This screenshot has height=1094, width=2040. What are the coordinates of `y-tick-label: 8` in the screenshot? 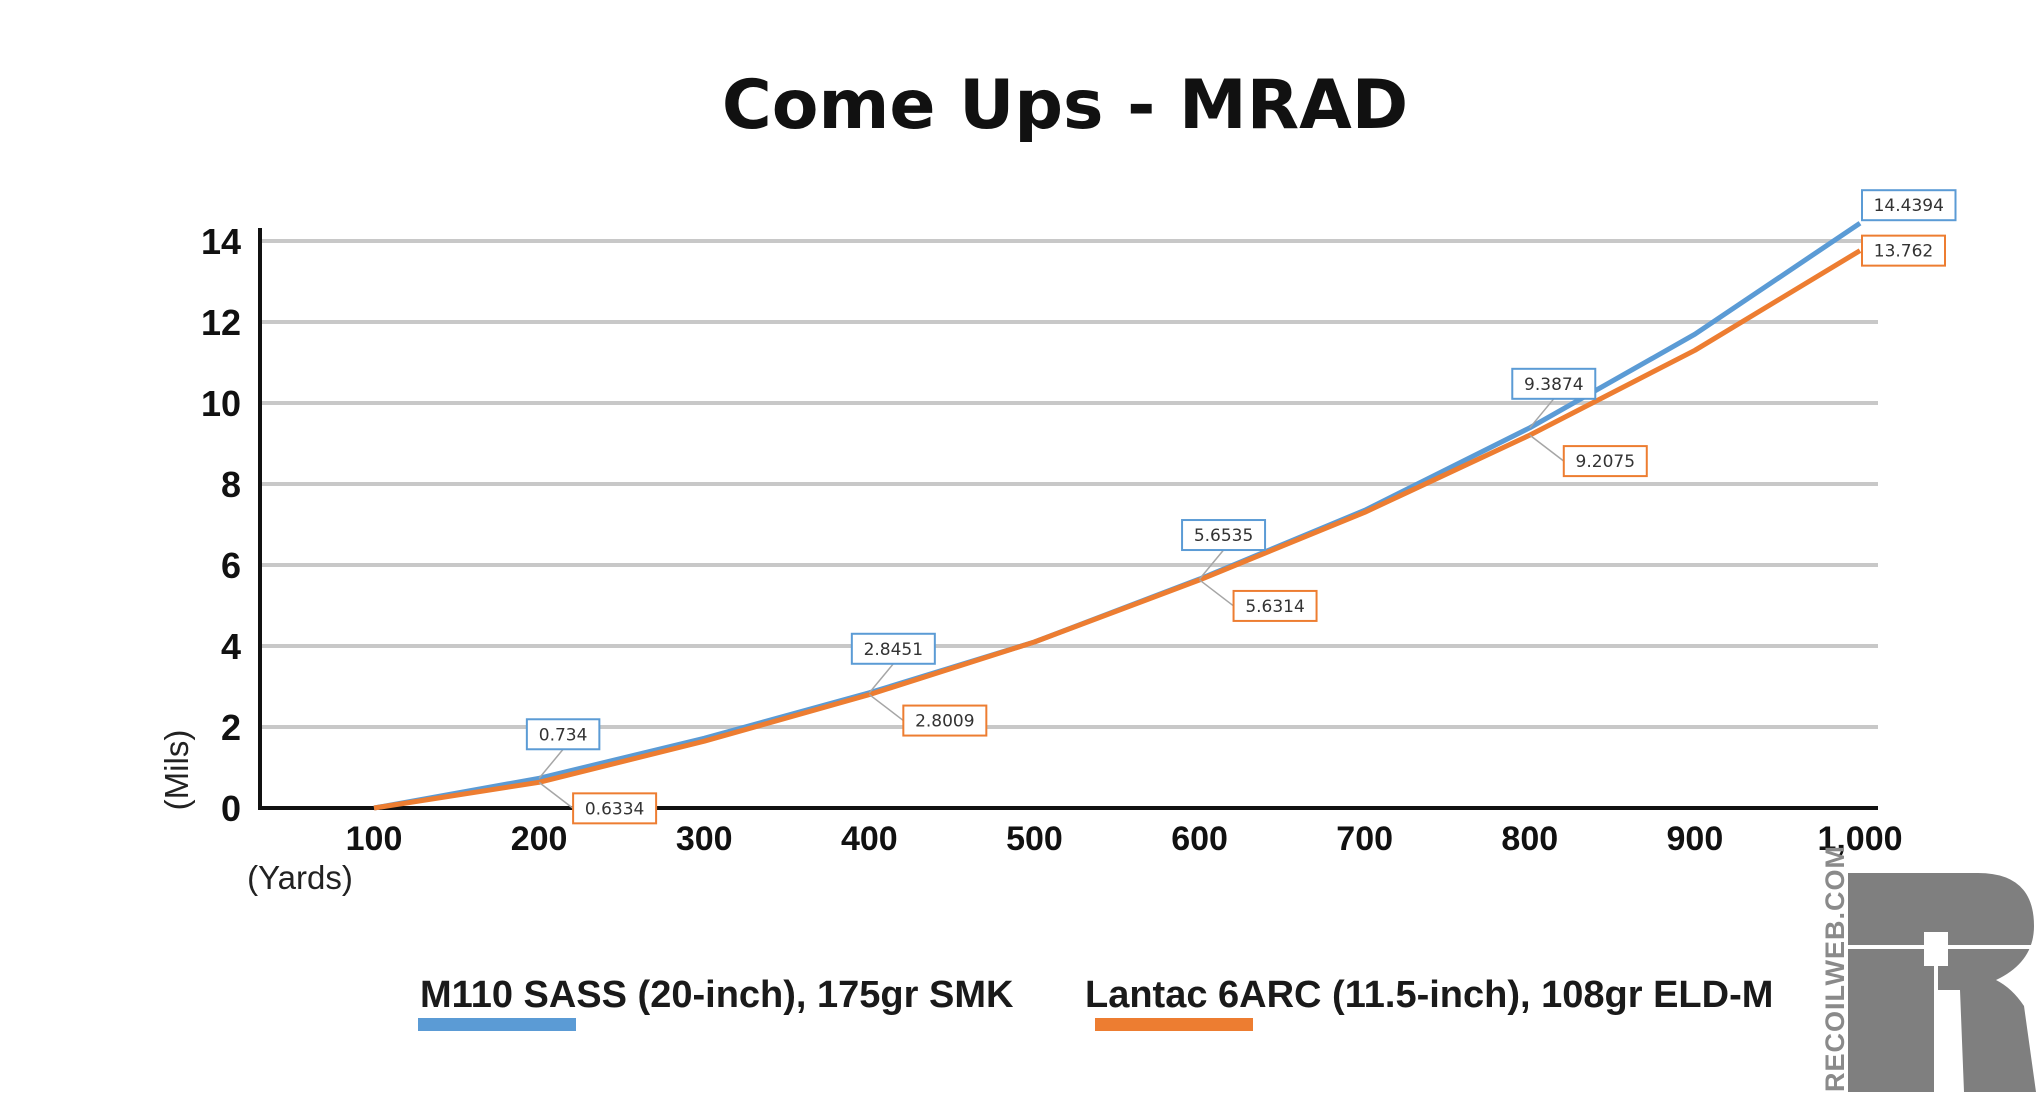 It's located at (231, 484).